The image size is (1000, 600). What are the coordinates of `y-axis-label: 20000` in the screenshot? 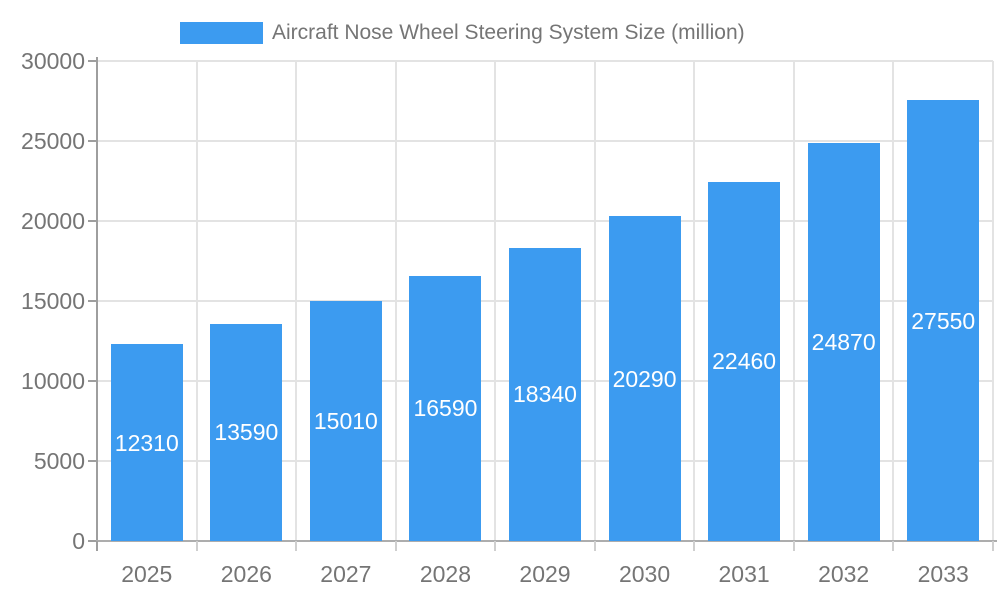 It's located at (53, 221).